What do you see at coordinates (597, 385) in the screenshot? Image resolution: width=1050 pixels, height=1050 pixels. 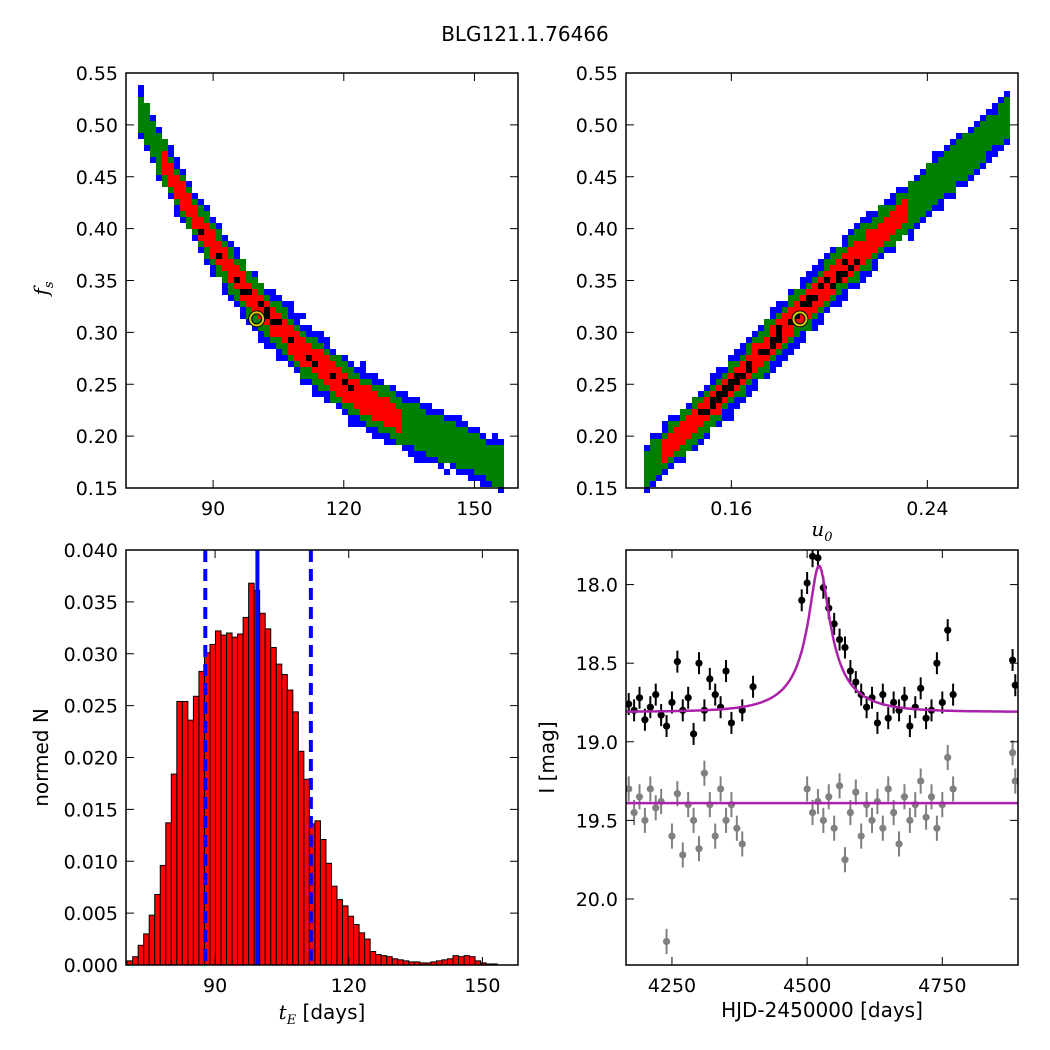 I see `y-tick-label: 0.25` at bounding box center [597, 385].